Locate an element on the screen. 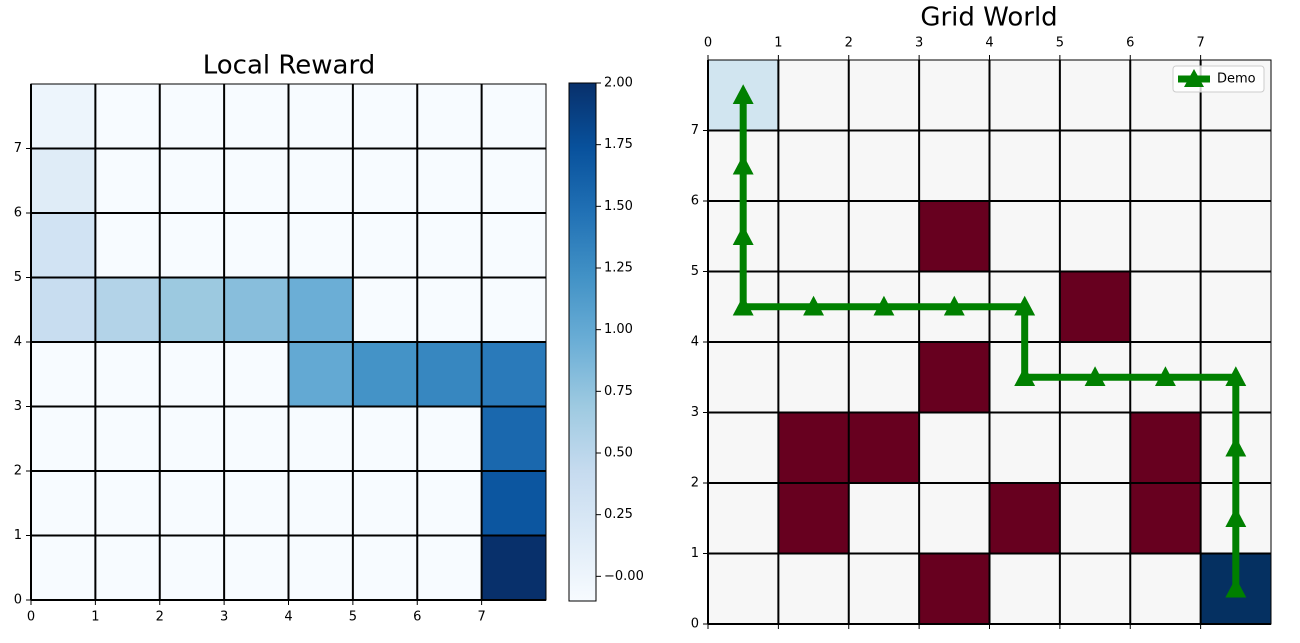 This screenshot has height=643, width=1300. x-tick-label: 1 is located at coordinates (778, 43).